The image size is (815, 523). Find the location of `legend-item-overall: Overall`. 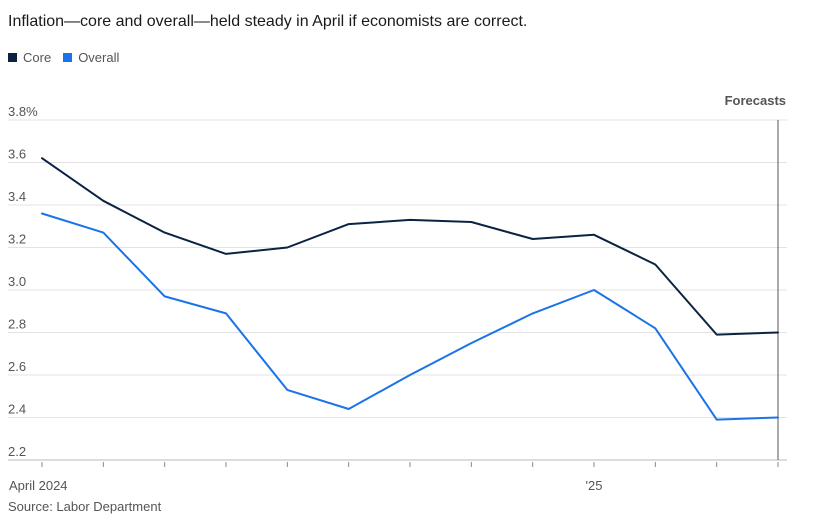

legend-item-overall: Overall is located at coordinates (91, 57).